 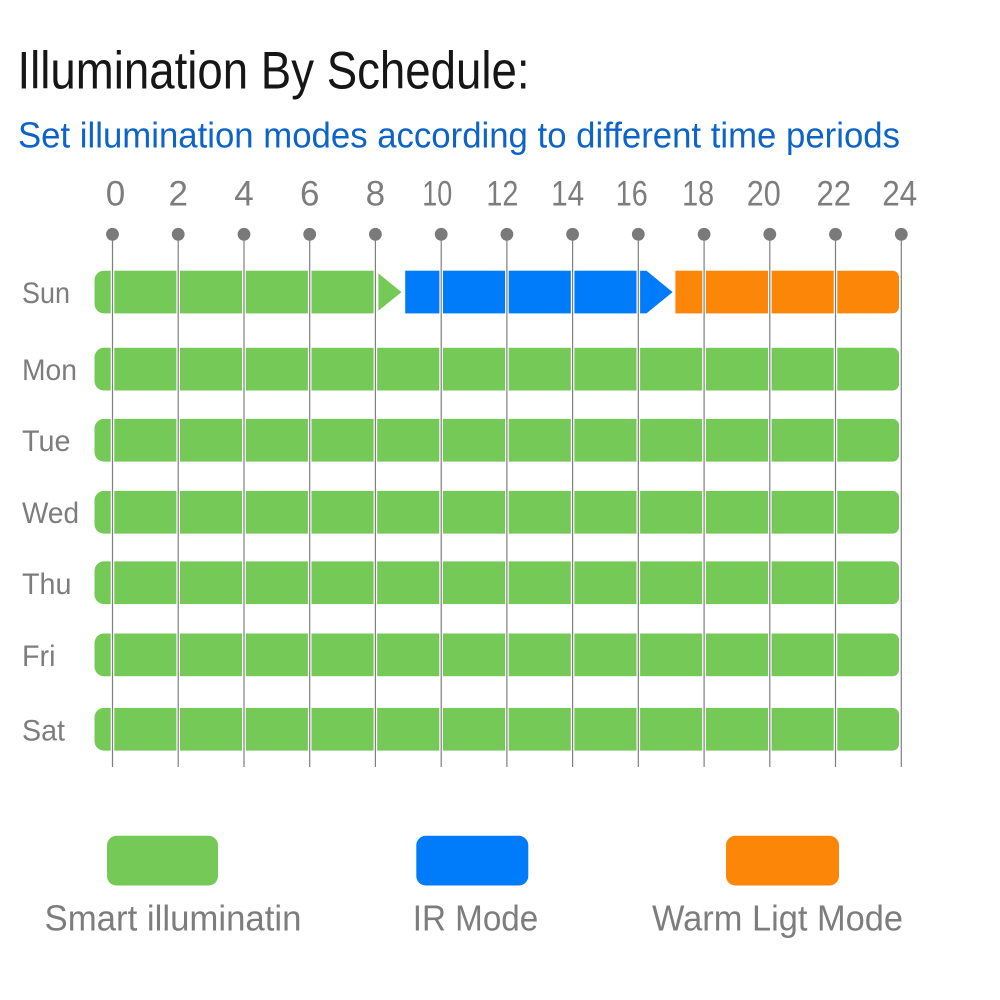 I want to click on svg-text: 10, so click(x=437, y=194).